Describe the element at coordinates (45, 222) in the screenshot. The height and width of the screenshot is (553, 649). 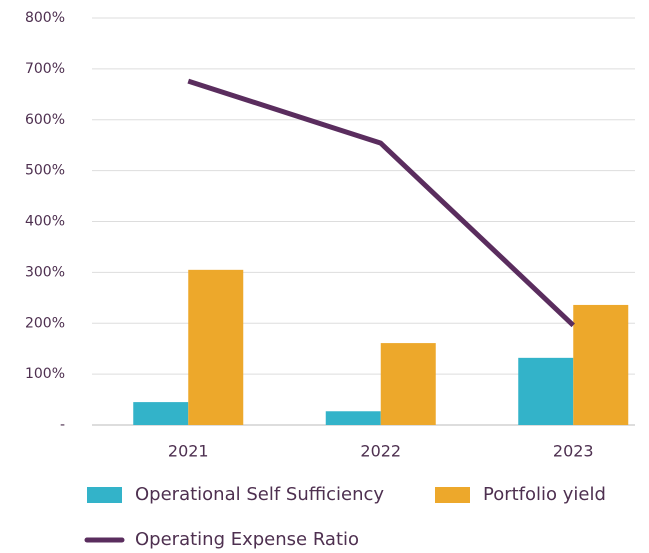
I see `y-tick-label: 400%` at that location.